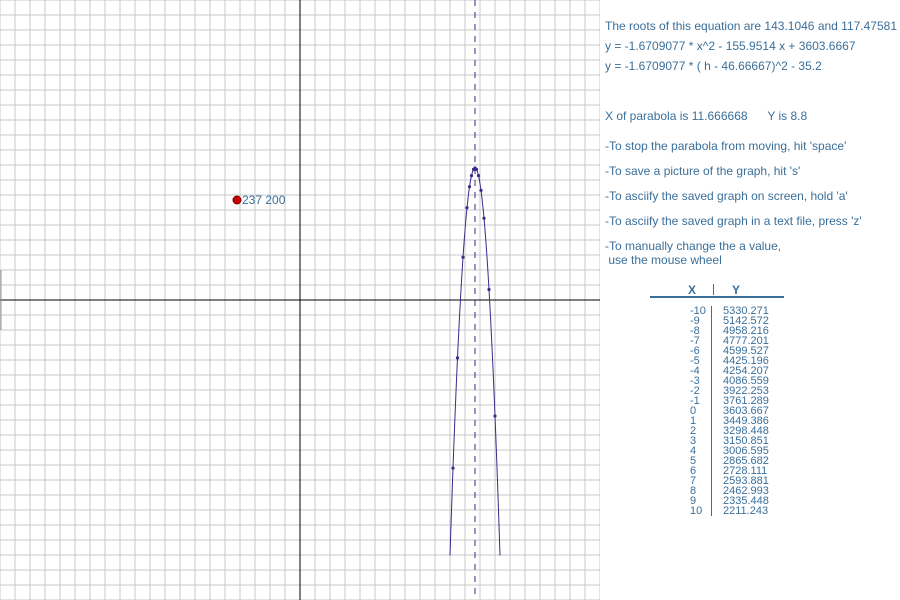  I want to click on table-row: -5 4425.196, so click(729, 361).